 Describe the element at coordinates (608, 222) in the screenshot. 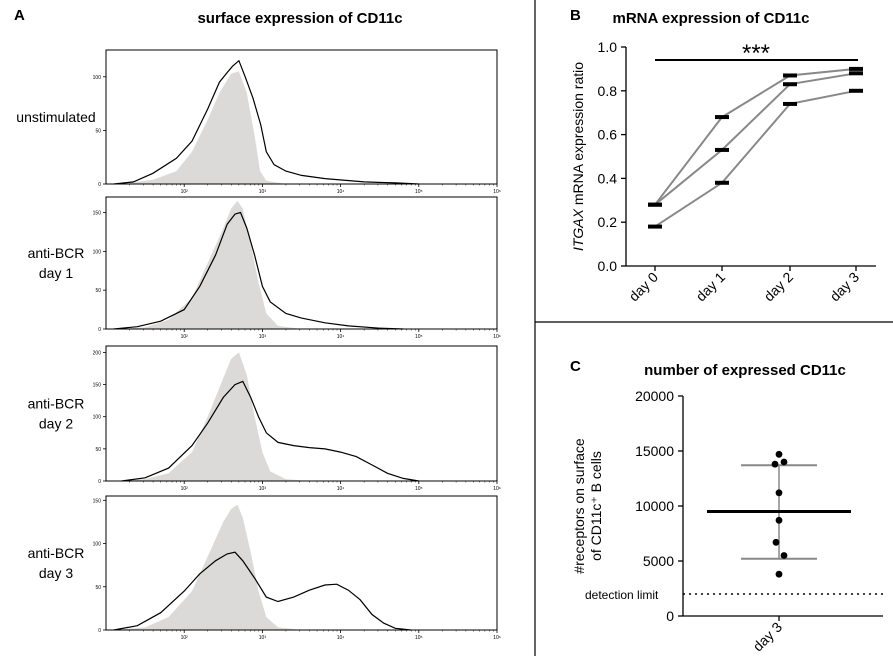

I see `b-y-tick-label: 0.2` at that location.